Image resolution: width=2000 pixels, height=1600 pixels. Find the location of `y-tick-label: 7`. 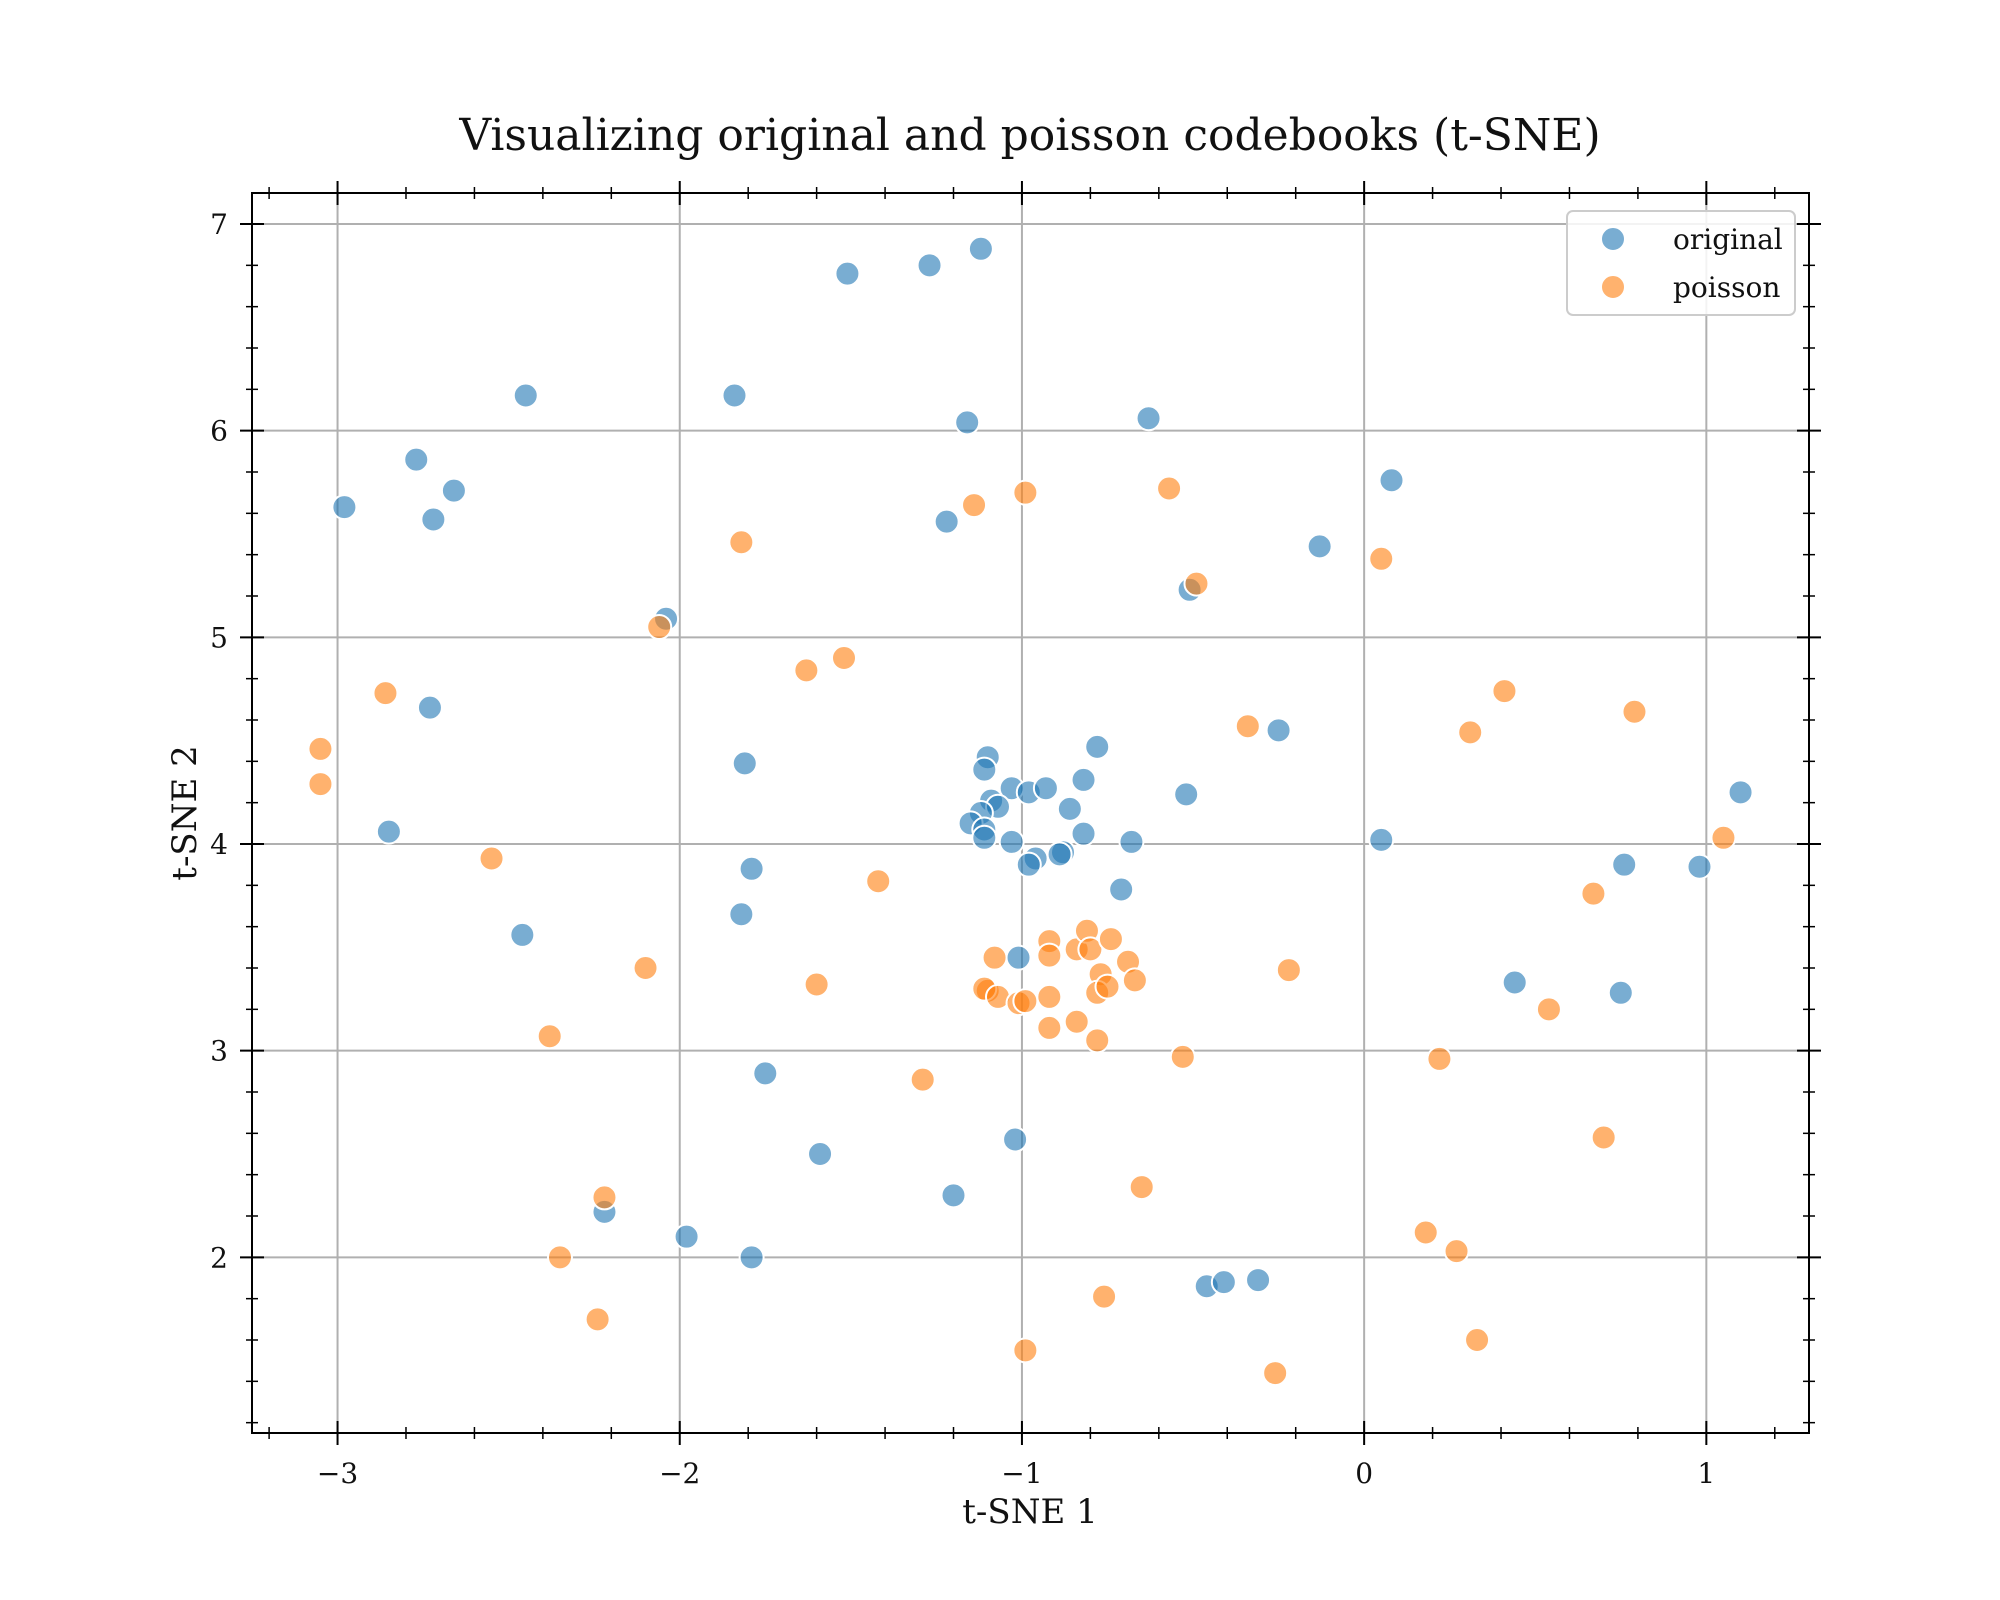

y-tick-label: 7 is located at coordinates (219, 224).